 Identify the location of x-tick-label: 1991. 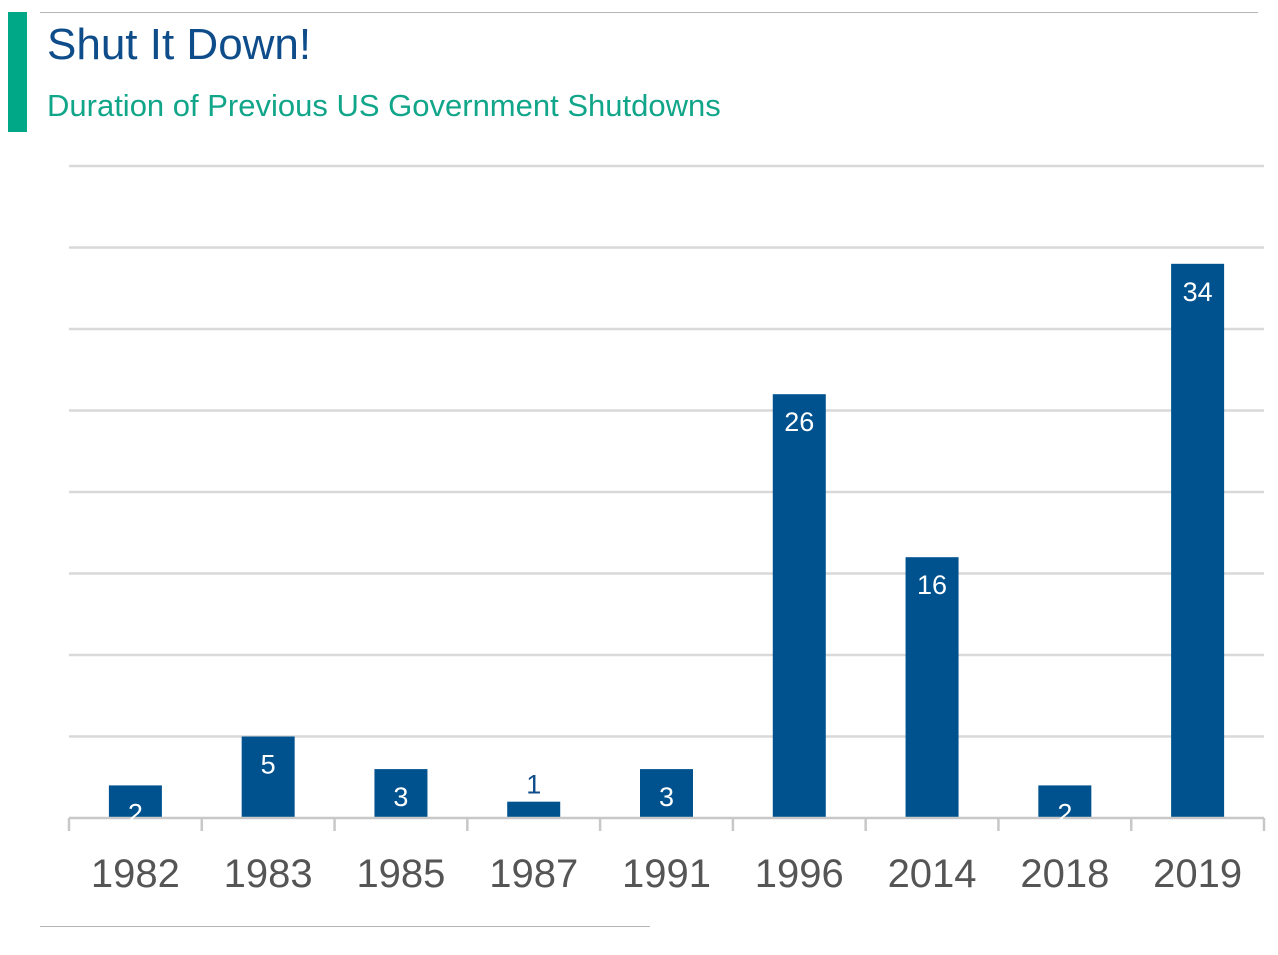
(666, 874).